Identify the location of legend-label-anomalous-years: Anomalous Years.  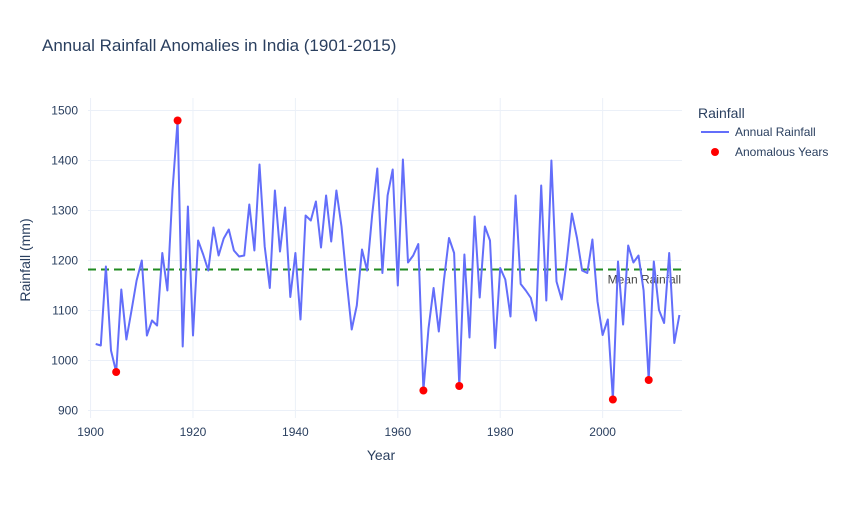
(781, 152).